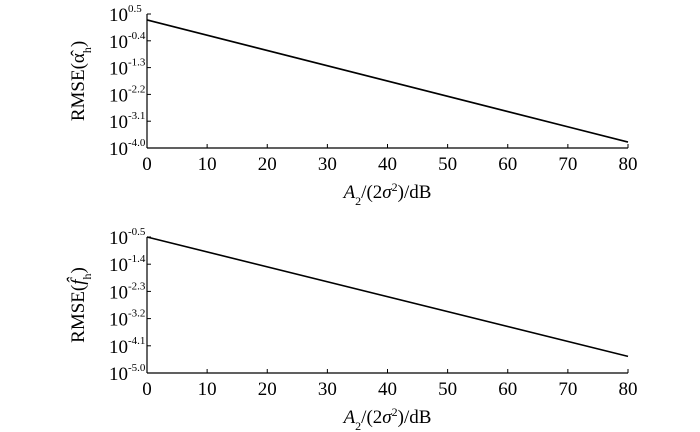 The height and width of the screenshot is (432, 700). Describe the element at coordinates (137, 36) in the screenshot. I see `y-tick-exponent: -0.4` at that location.